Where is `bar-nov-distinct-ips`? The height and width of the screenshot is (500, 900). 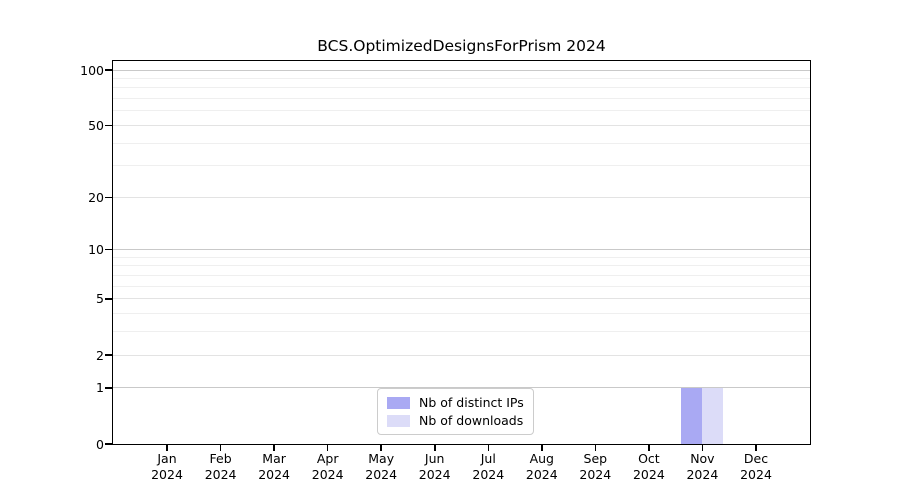
bar-nov-distinct-ips is located at coordinates (691, 416).